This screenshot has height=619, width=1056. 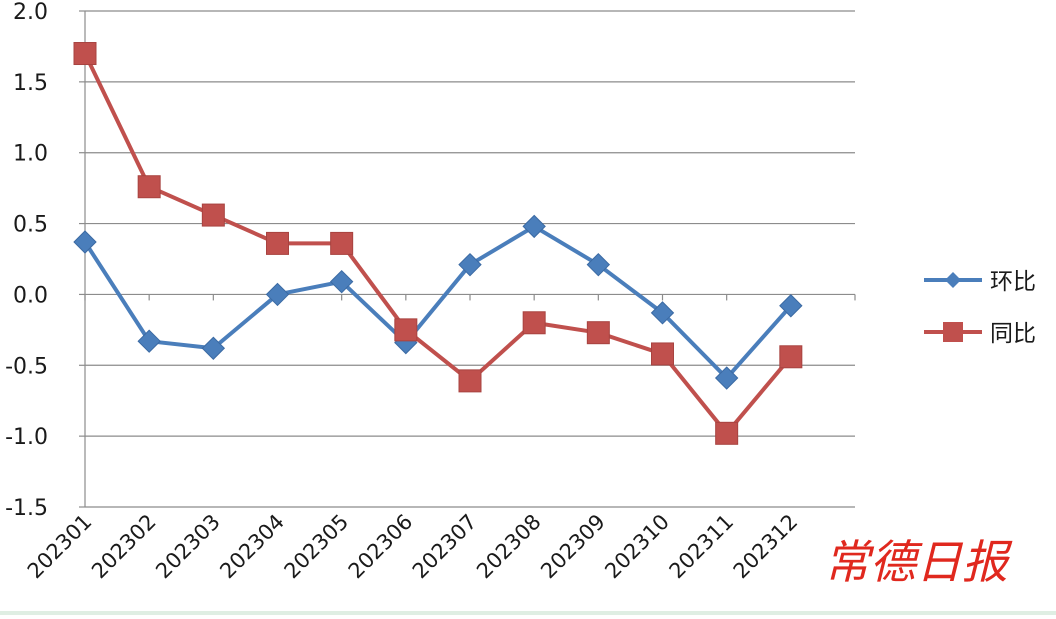 I want to click on watermark-logo: 常德日报, so click(x=918, y=562).